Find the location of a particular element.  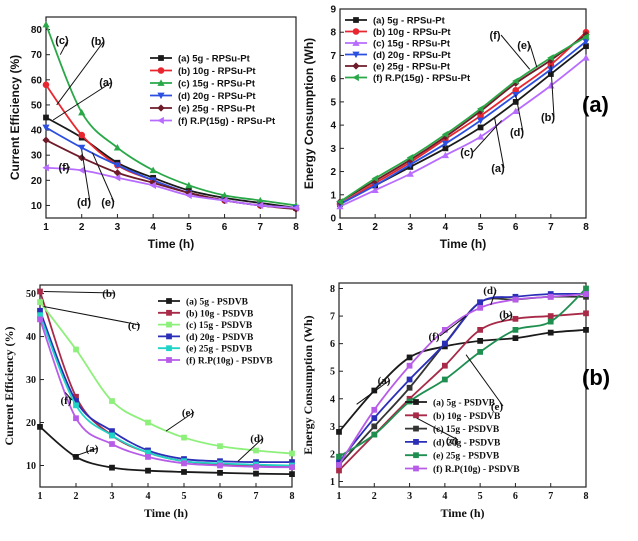

y-tick-label: 8 is located at coordinates (332, 289).